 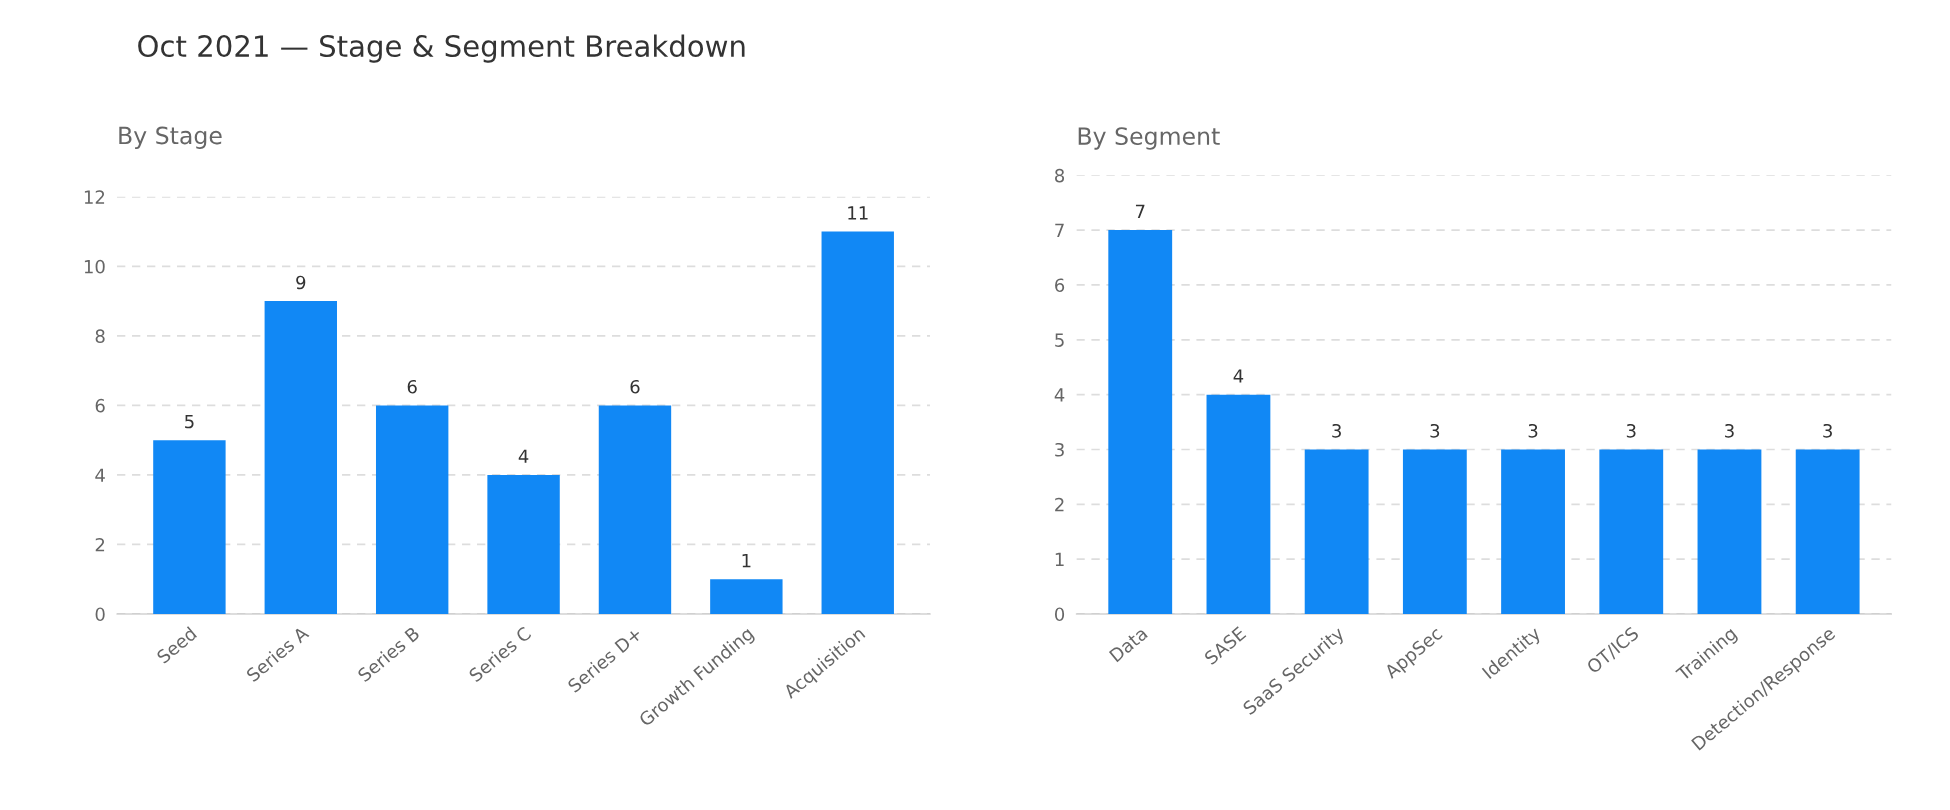 I want to click on y-tick-label: 10, so click(x=94, y=266).